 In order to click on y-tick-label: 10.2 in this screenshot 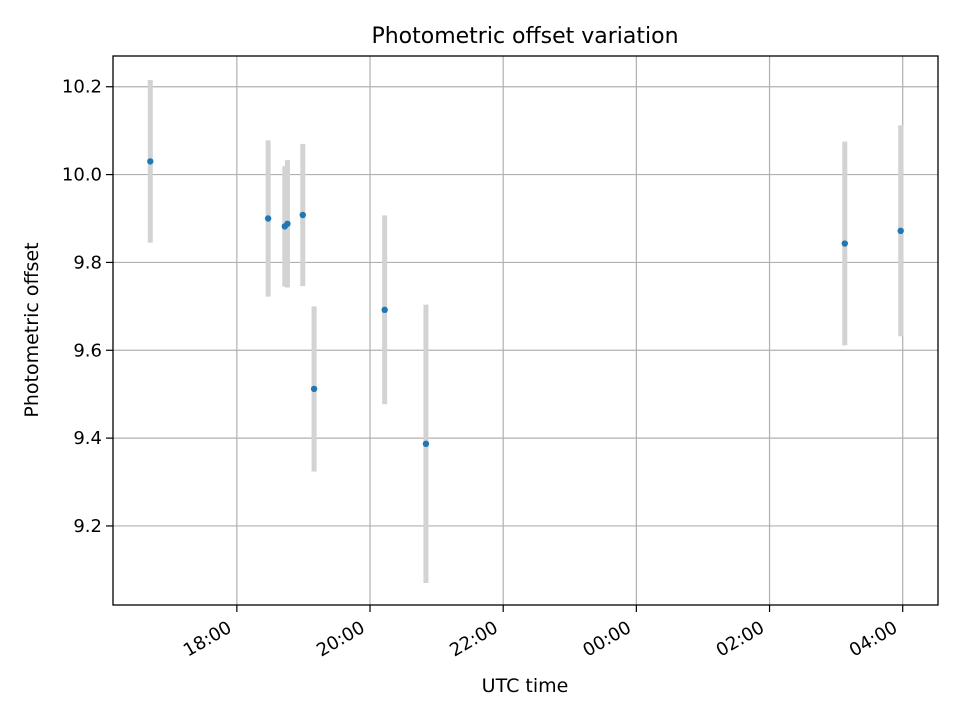, I will do `click(82, 87)`.